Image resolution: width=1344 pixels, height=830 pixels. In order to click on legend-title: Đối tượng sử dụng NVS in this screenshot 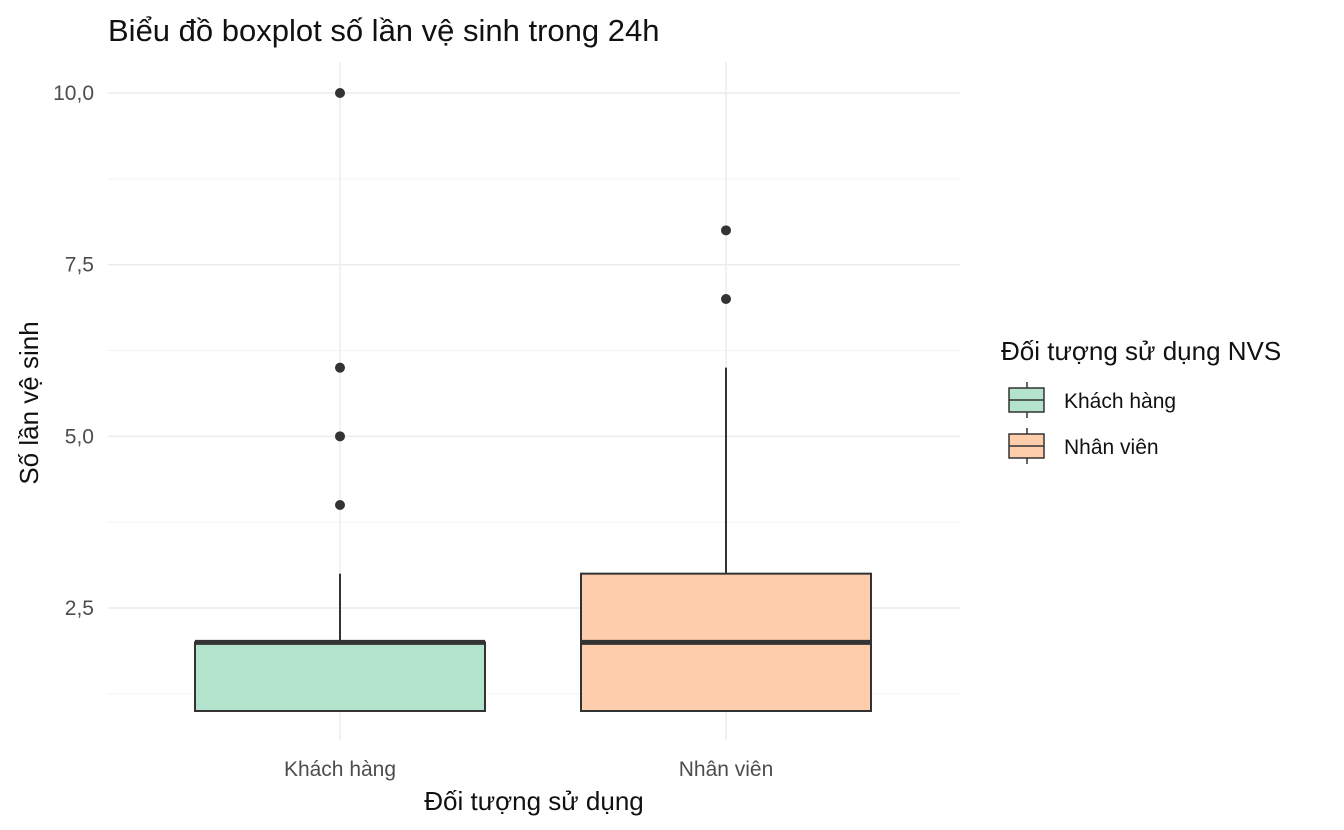, I will do `click(1141, 351)`.